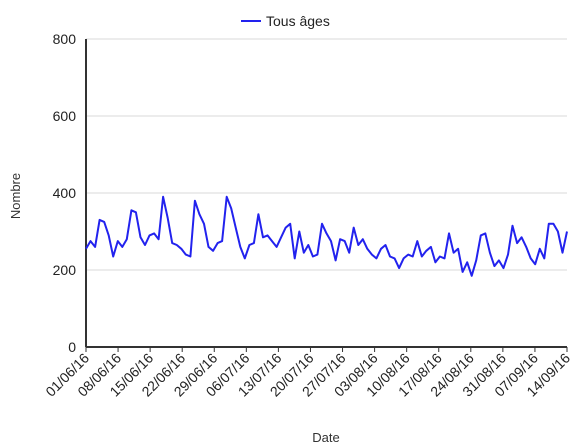 The width and height of the screenshot is (573, 446). Describe the element at coordinates (298, 21) in the screenshot. I see `legend-label: Tous âges` at that location.